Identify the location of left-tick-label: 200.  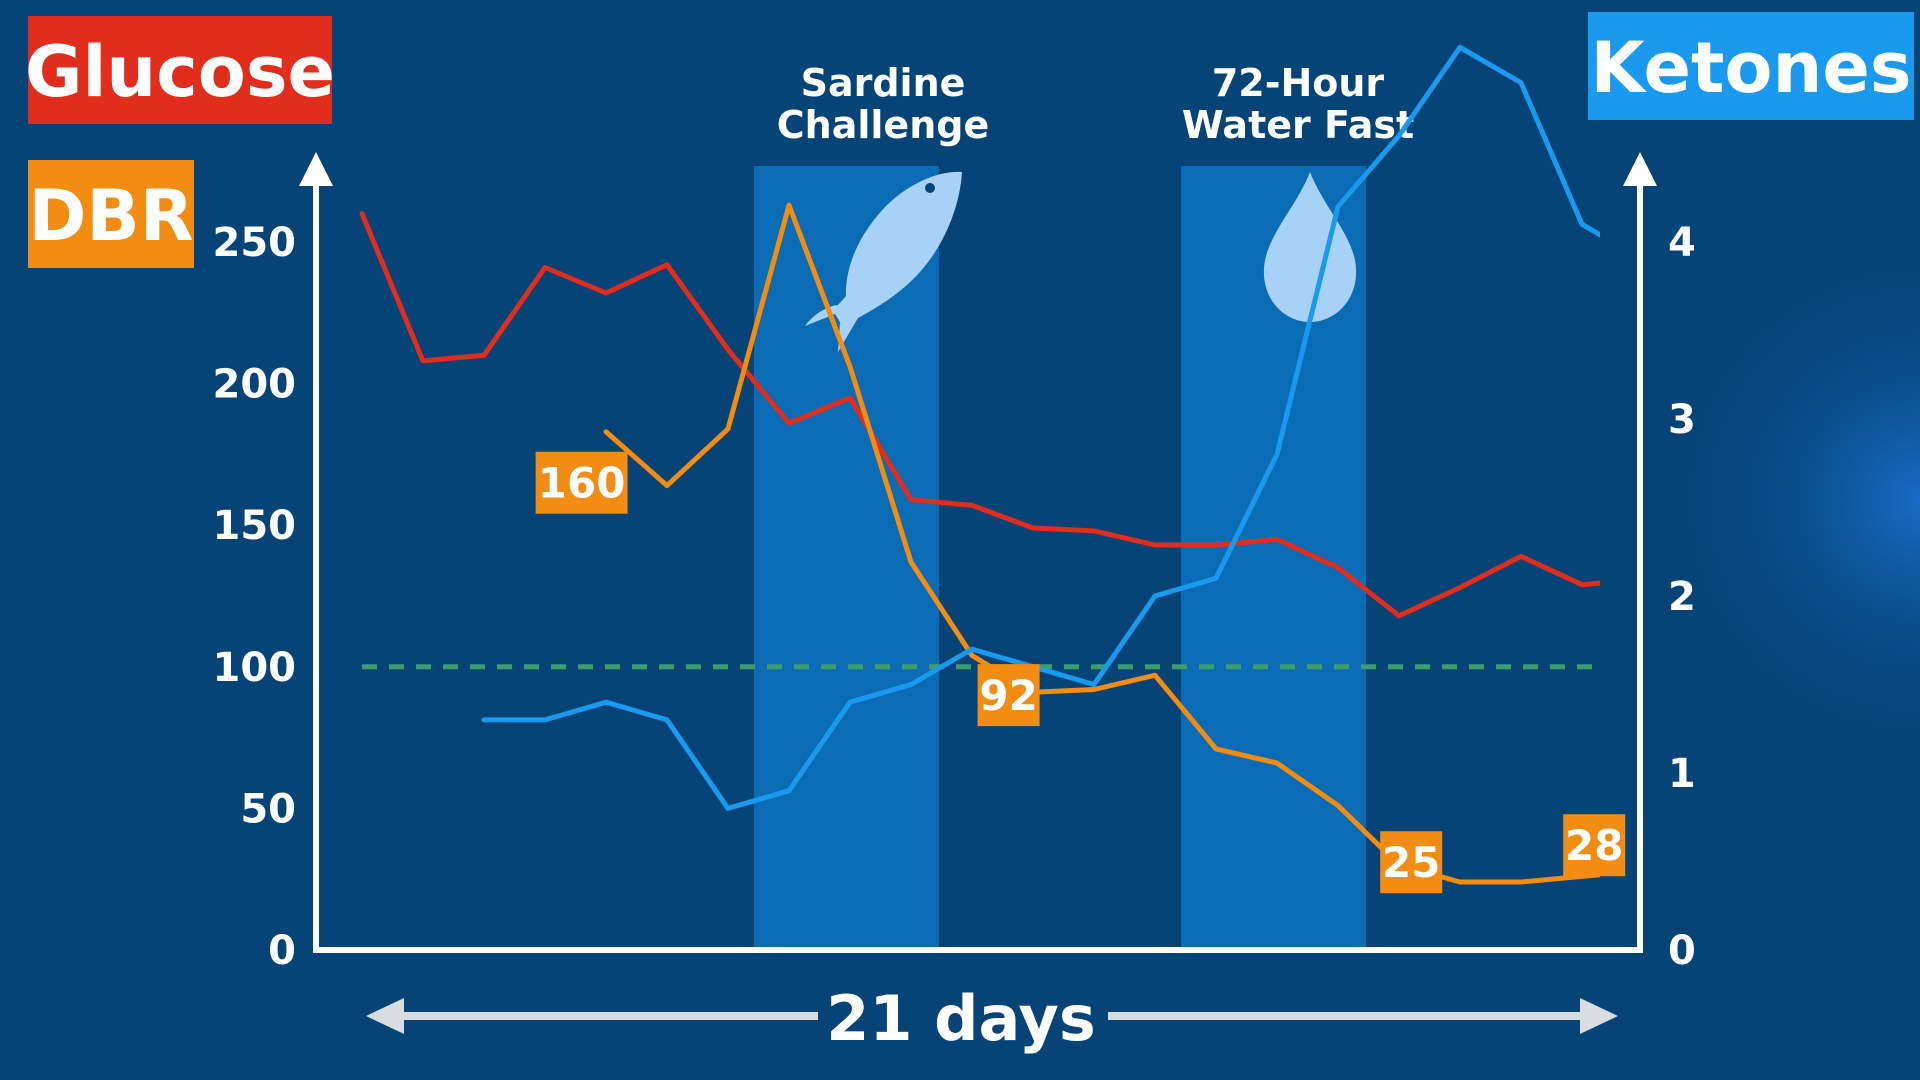
(255, 385).